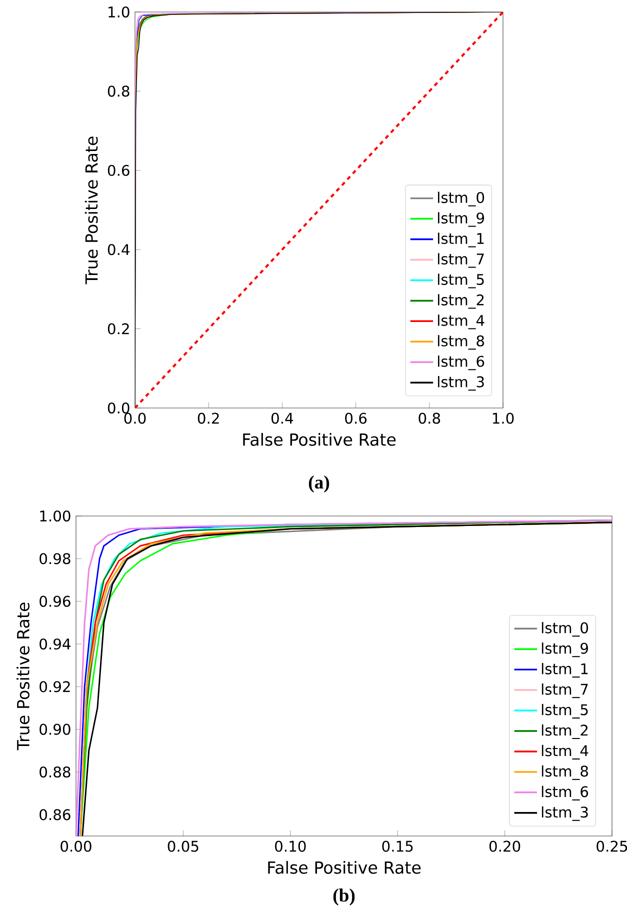 The height and width of the screenshot is (919, 627). What do you see at coordinates (55, 516) in the screenshot?
I see `y-tick-label: 1.00` at bounding box center [55, 516].